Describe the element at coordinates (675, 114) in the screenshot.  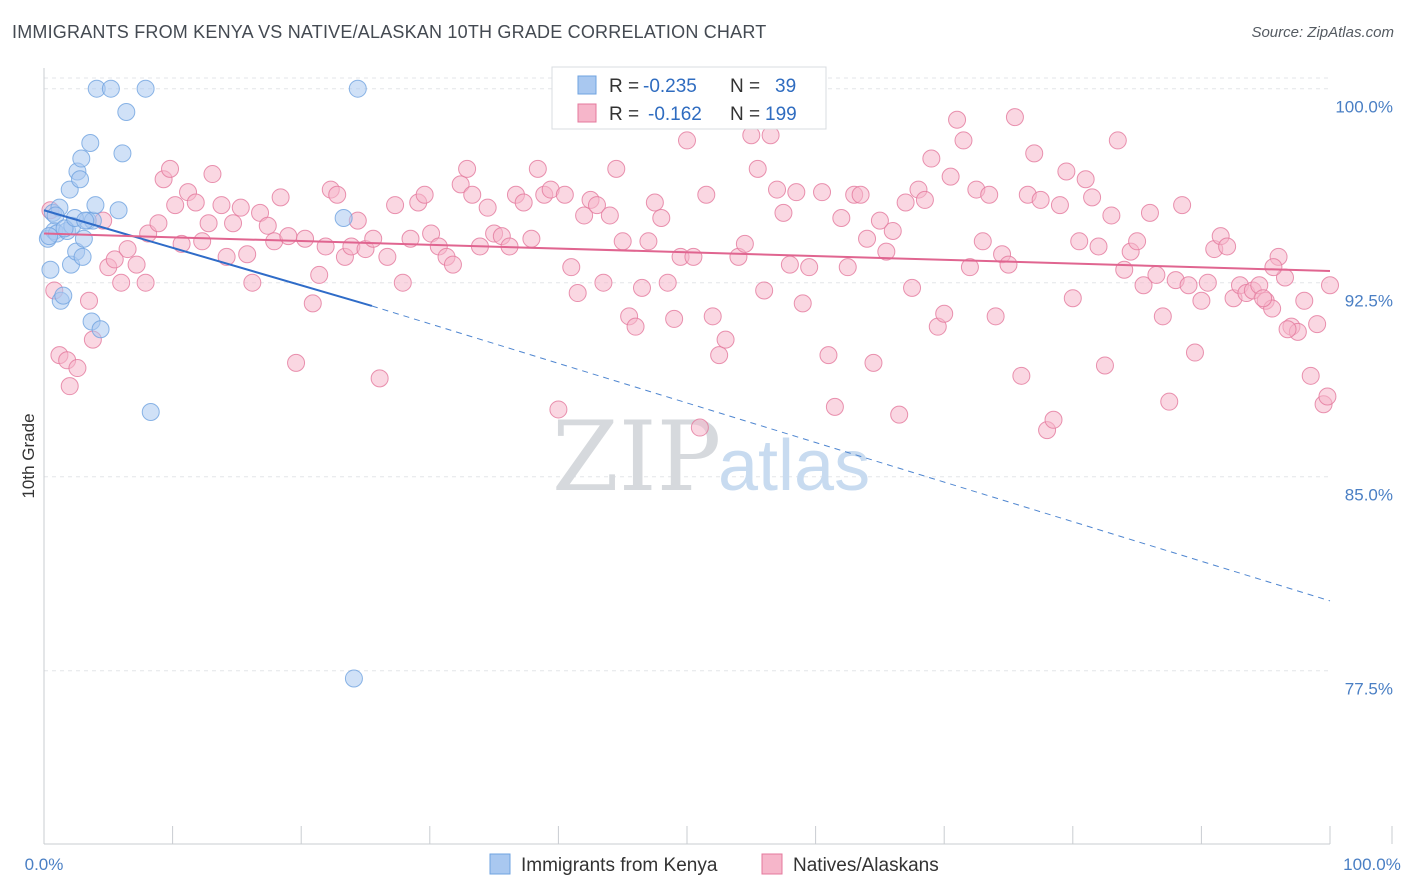
I see `legend-r-value-natives: -0.162` at that location.